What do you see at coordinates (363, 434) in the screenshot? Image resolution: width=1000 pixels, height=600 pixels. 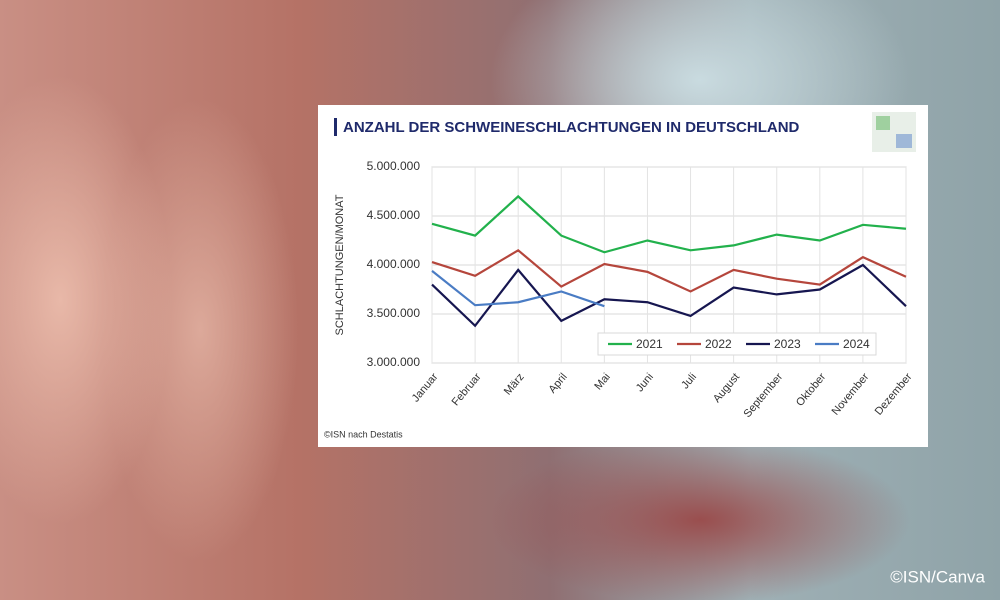 I see `source: ©ISN nach Destatis` at bounding box center [363, 434].